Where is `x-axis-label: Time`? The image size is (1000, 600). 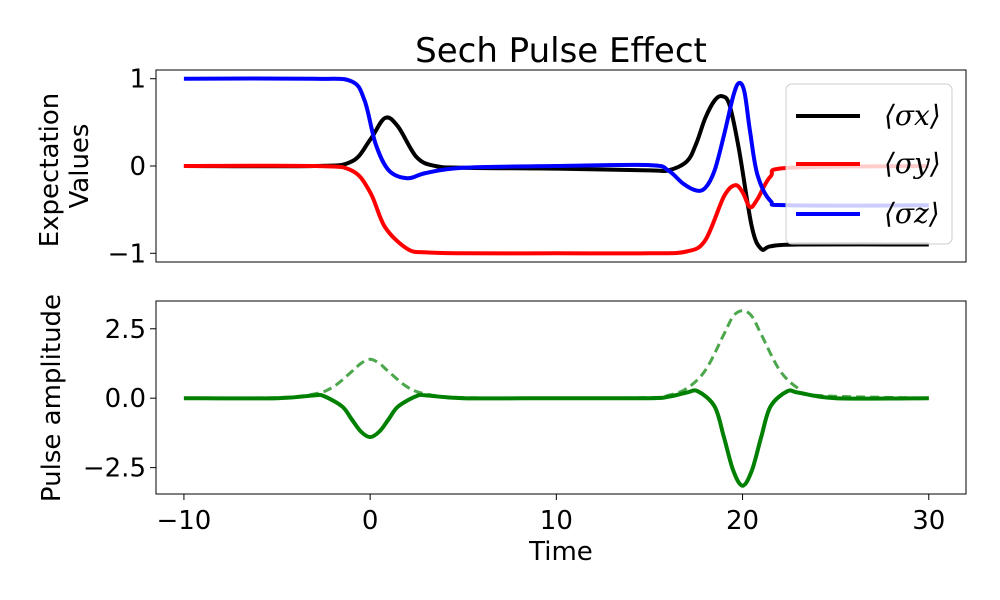
x-axis-label: Time is located at coordinates (560, 552).